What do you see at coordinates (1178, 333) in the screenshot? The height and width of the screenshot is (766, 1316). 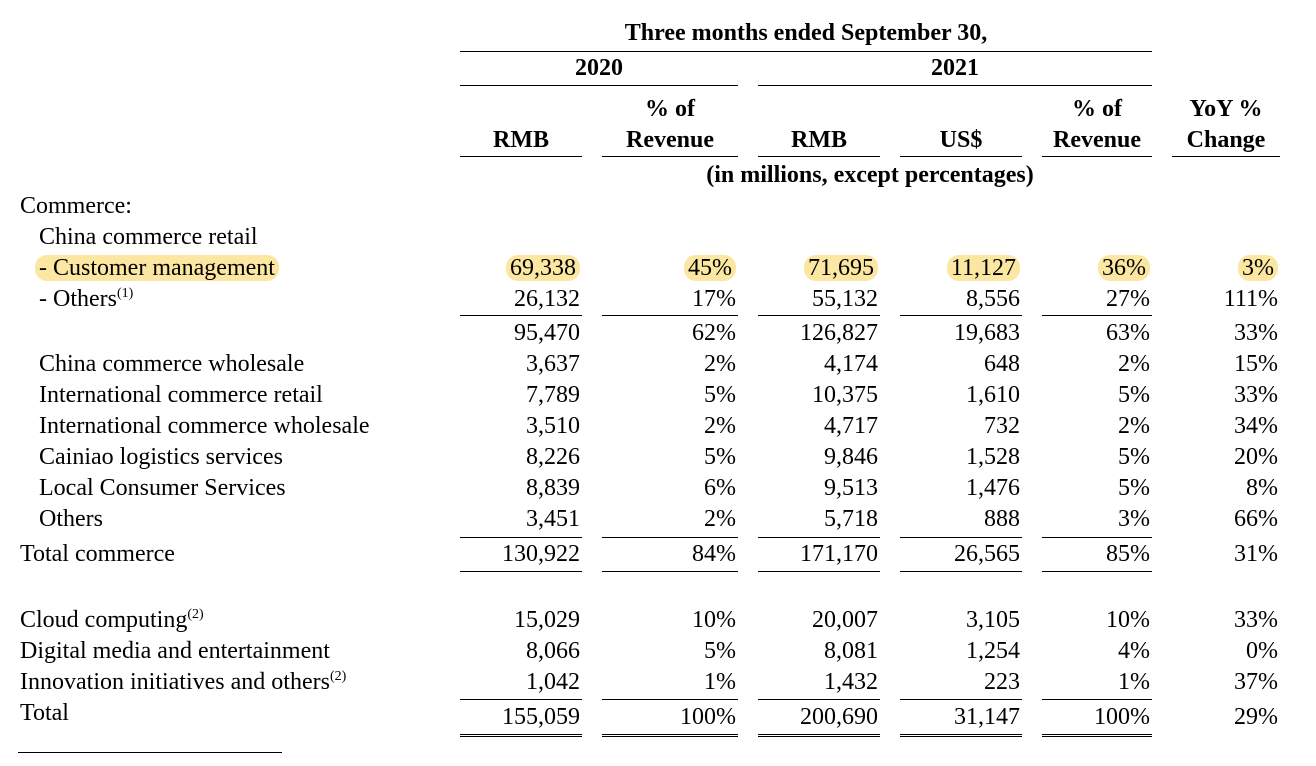 I see `table-cell: 33%` at bounding box center [1178, 333].